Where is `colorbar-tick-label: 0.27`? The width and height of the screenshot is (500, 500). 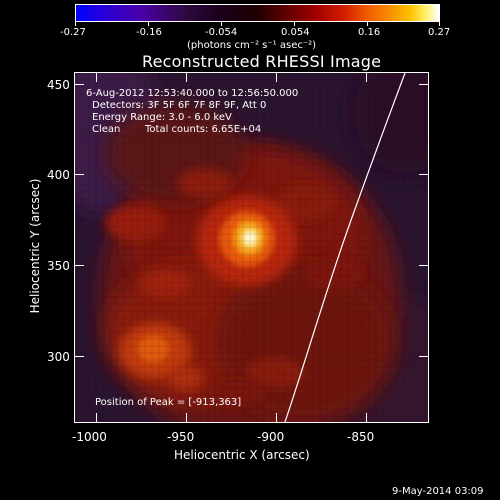
colorbar-tick-label: 0.27 is located at coordinates (439, 32).